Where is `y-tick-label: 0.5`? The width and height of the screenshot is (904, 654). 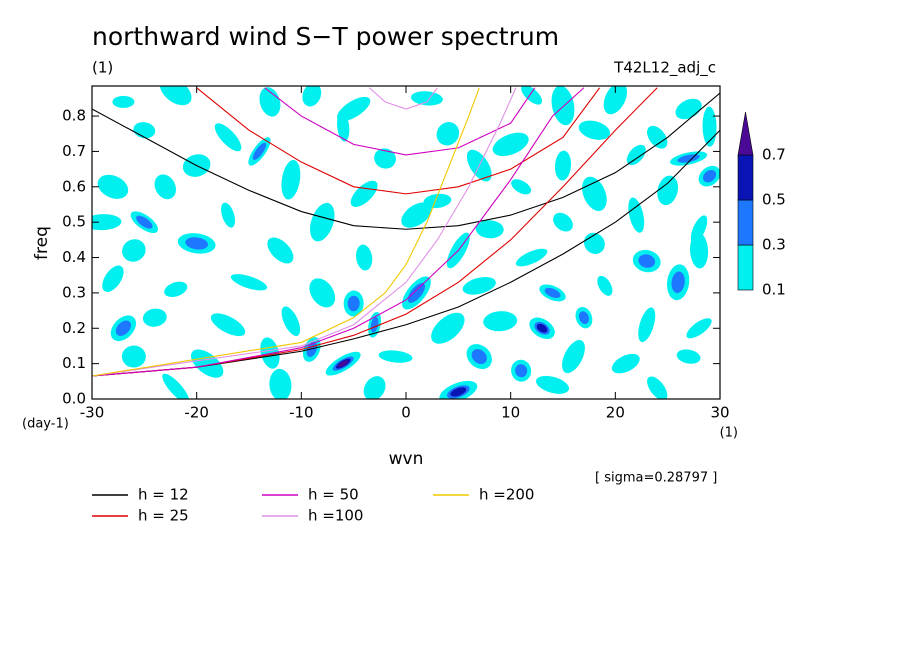
y-tick-label: 0.5 is located at coordinates (74, 222).